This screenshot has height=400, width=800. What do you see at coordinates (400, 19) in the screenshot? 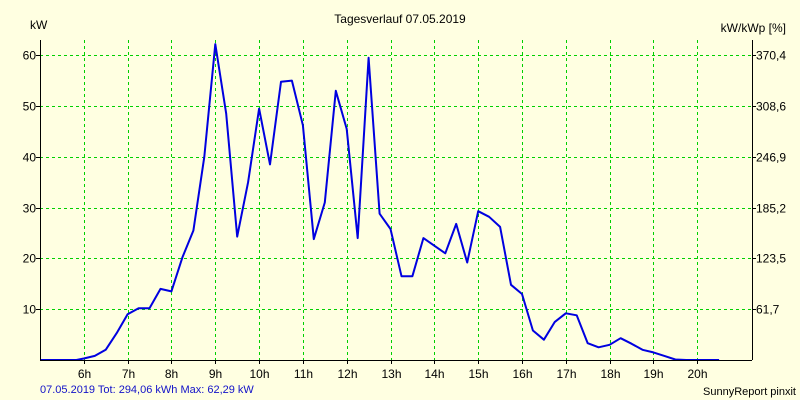
I see `chart-title: Tagesverlauf 07.05.2019` at bounding box center [400, 19].